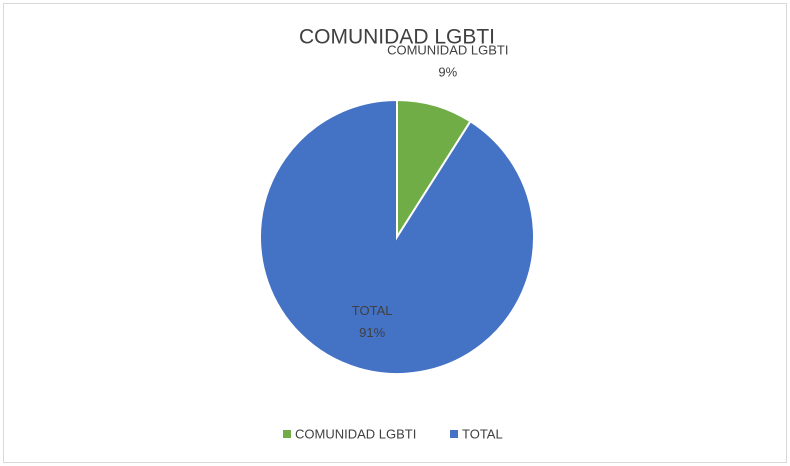 The image size is (790, 466). Describe the element at coordinates (372, 310) in the screenshot. I see `data-label-name: TOTAL` at that location.